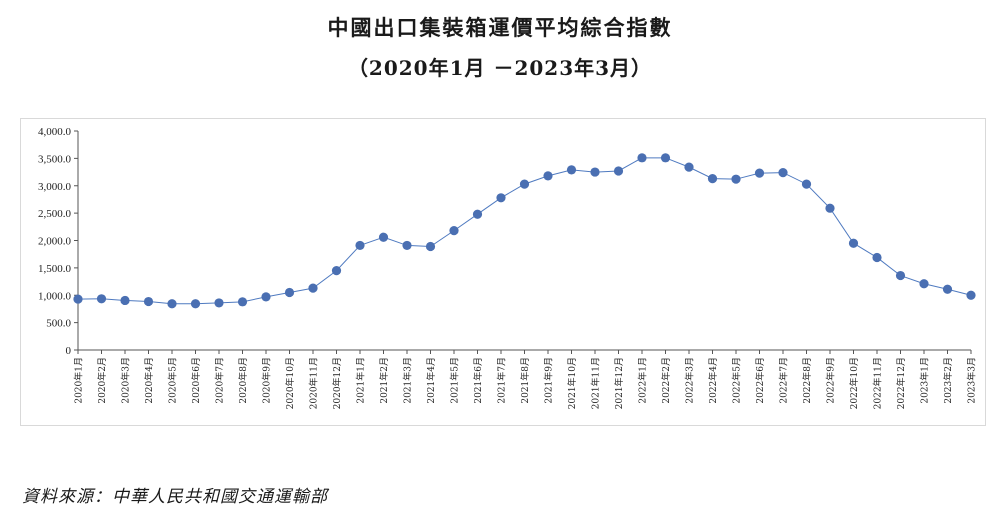 This screenshot has height=515, width=1000. I want to click on x-tick-label: 2022年9月, so click(831, 380).